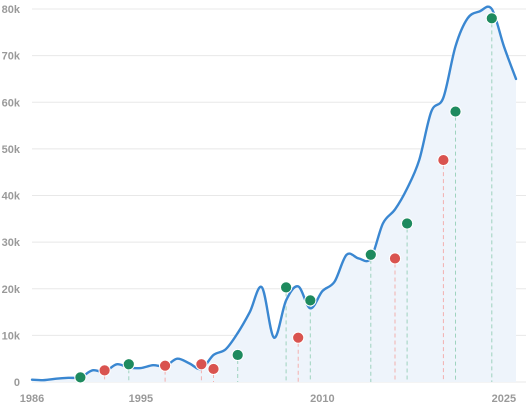  What do you see at coordinates (11, 243) in the screenshot?
I see `y-tick-label: 30k` at bounding box center [11, 243].